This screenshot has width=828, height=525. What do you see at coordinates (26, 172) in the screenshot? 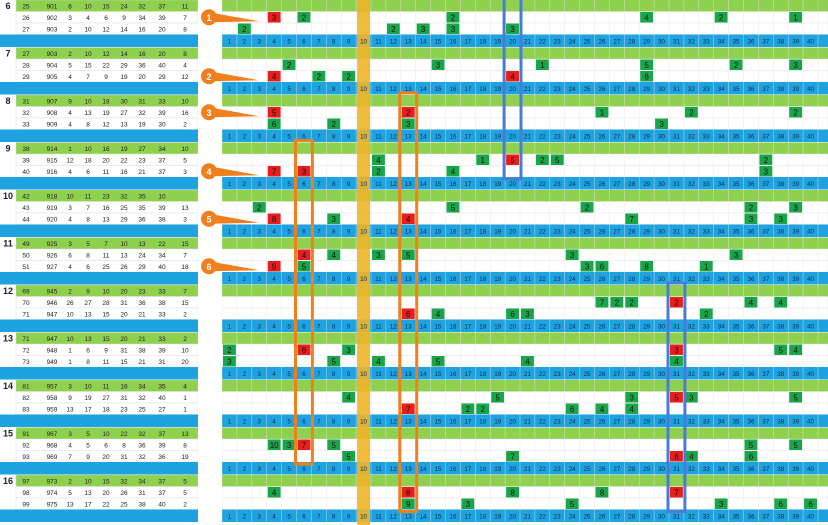
I see `table-cell: 40` at bounding box center [26, 172].